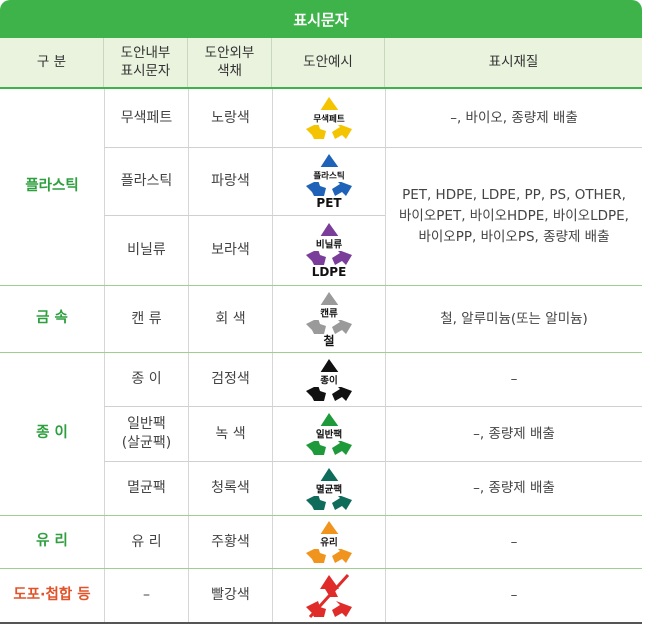 This screenshot has width=646, height=625. What do you see at coordinates (146, 318) in the screenshot?
I see `inner-text-cell: 캔 류` at bounding box center [146, 318].